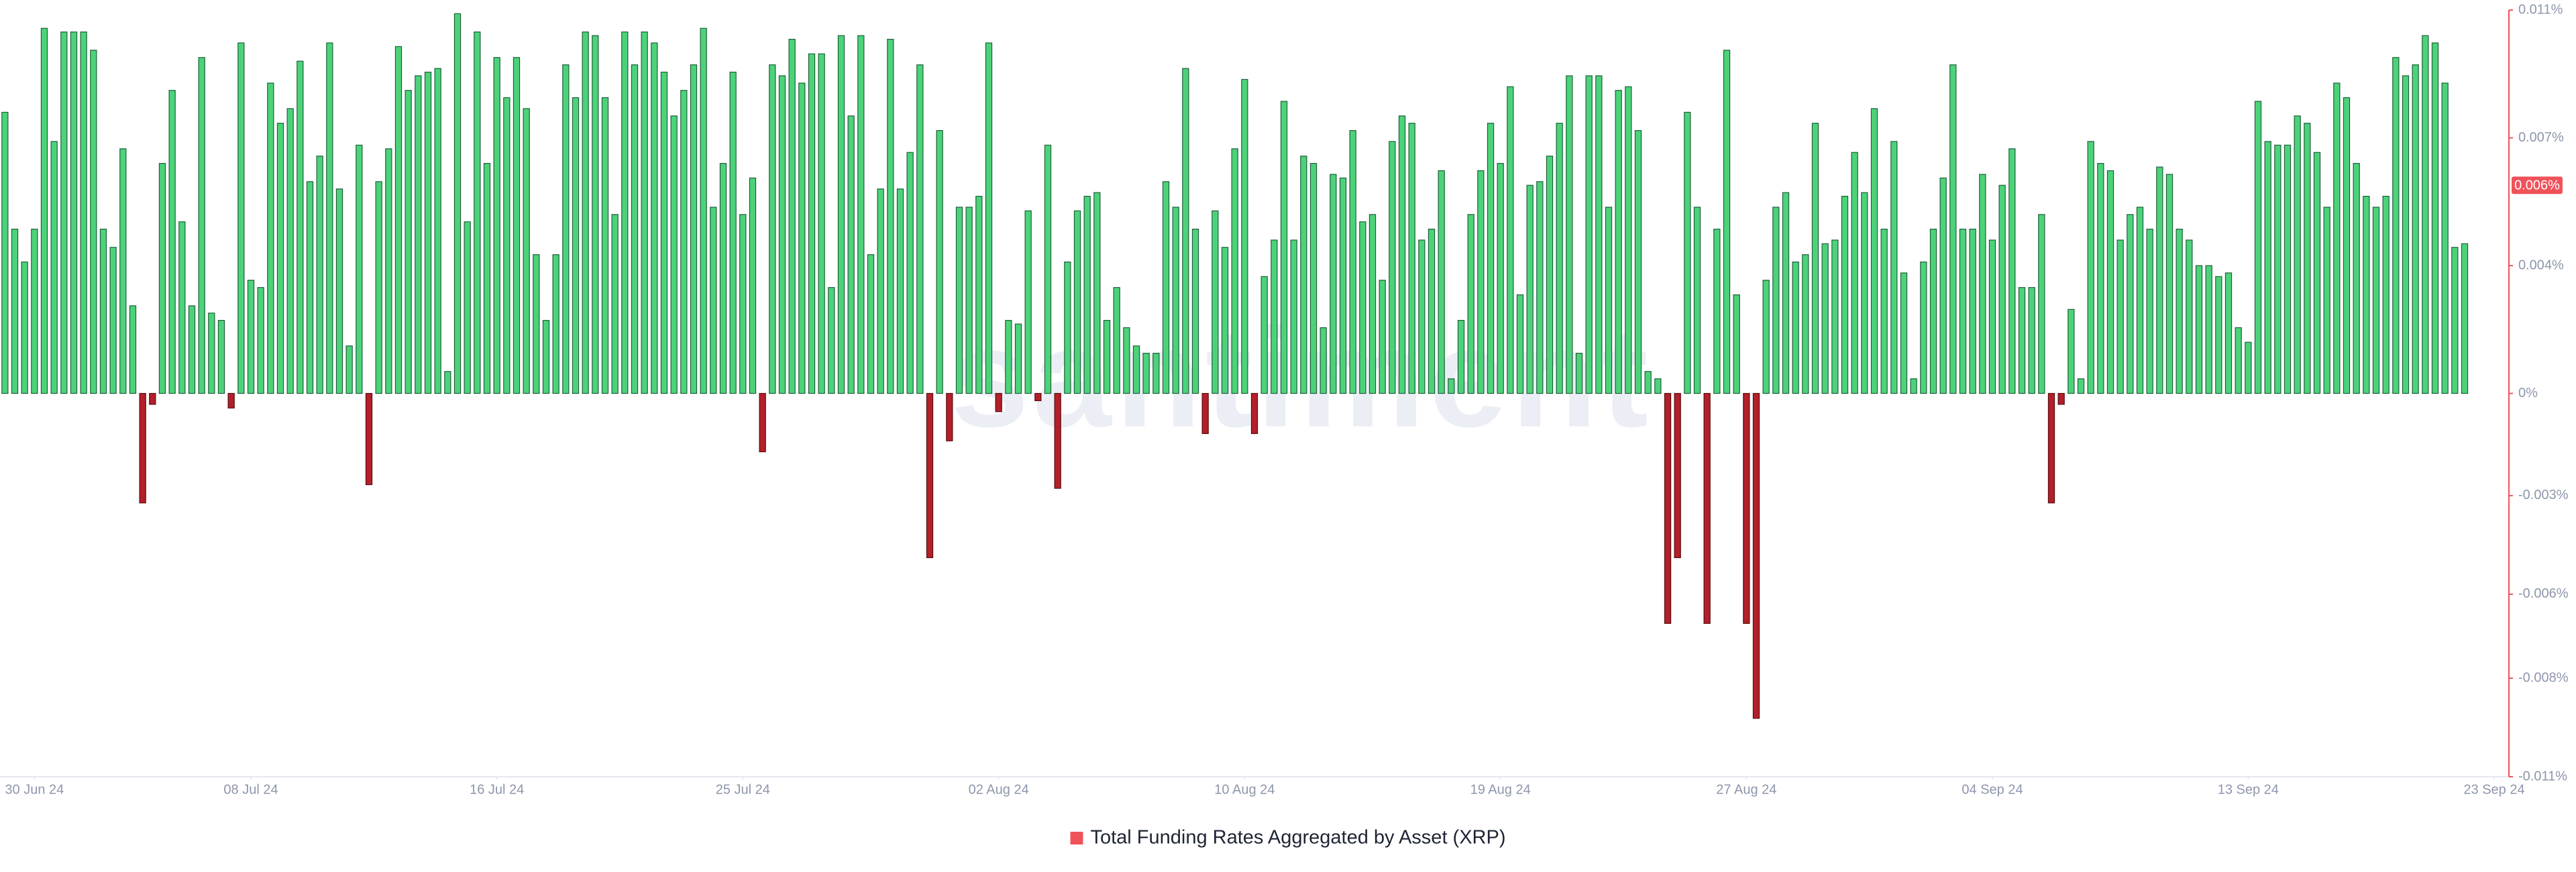 The image size is (2576, 872). Describe the element at coordinates (250, 790) in the screenshot. I see `x-tick-label: 08 Jul 24` at that location.